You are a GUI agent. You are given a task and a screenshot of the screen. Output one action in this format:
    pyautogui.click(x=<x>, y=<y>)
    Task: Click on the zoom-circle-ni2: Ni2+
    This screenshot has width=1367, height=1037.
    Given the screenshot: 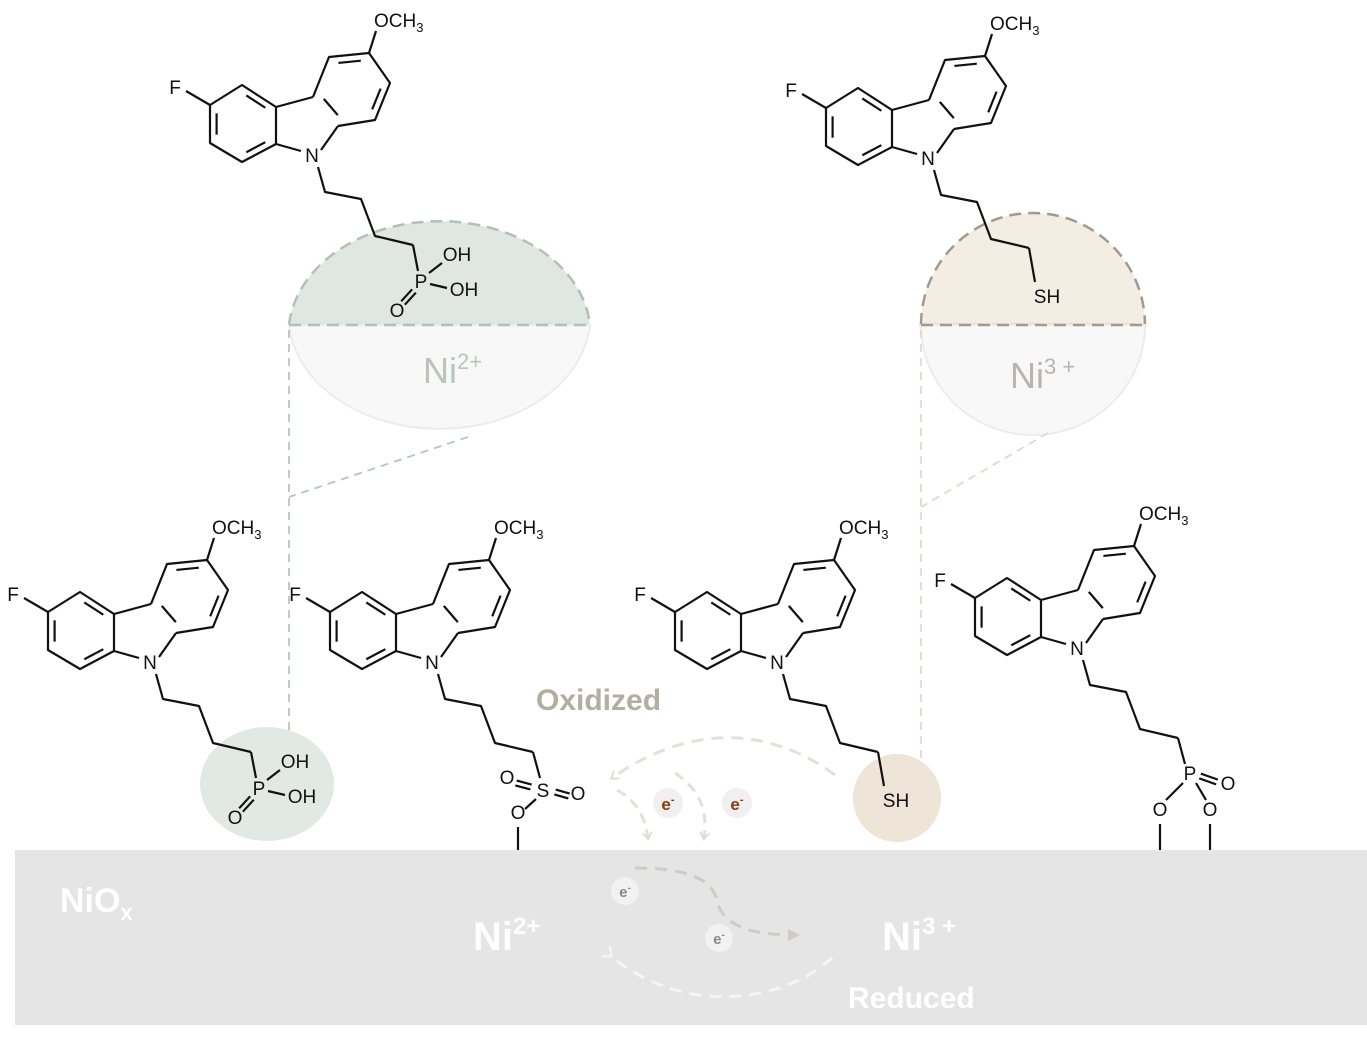 What is the action you would take?
    pyautogui.click(x=439, y=324)
    